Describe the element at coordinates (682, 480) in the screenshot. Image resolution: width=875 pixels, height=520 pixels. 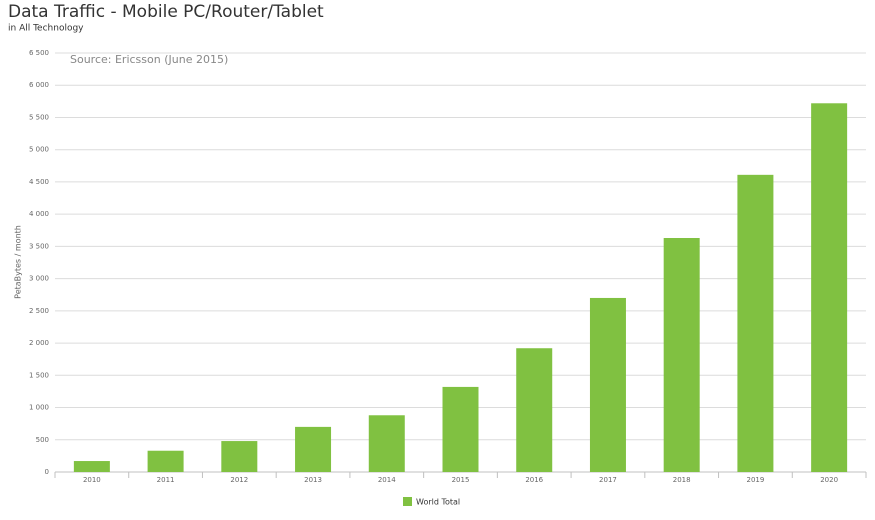
I see `x-tick-label: 2018` at that location.